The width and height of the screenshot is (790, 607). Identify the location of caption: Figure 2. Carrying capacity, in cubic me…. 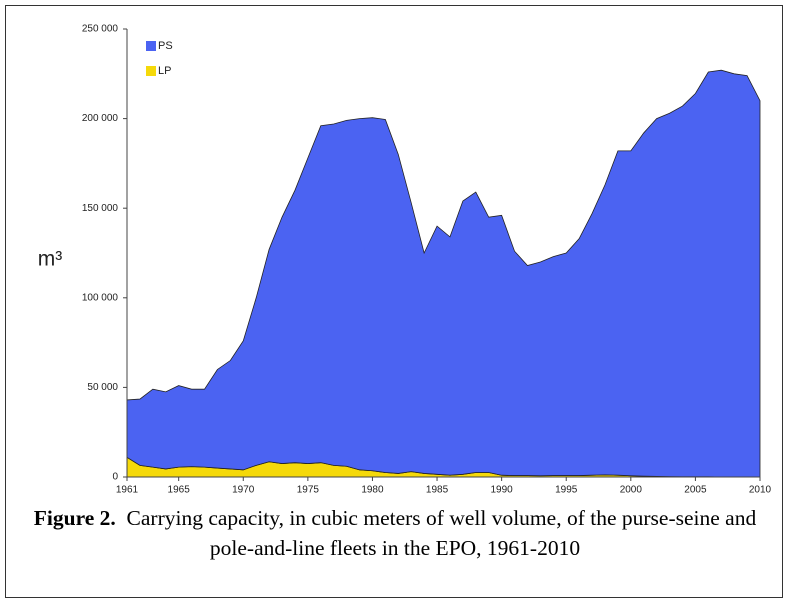
(395, 533).